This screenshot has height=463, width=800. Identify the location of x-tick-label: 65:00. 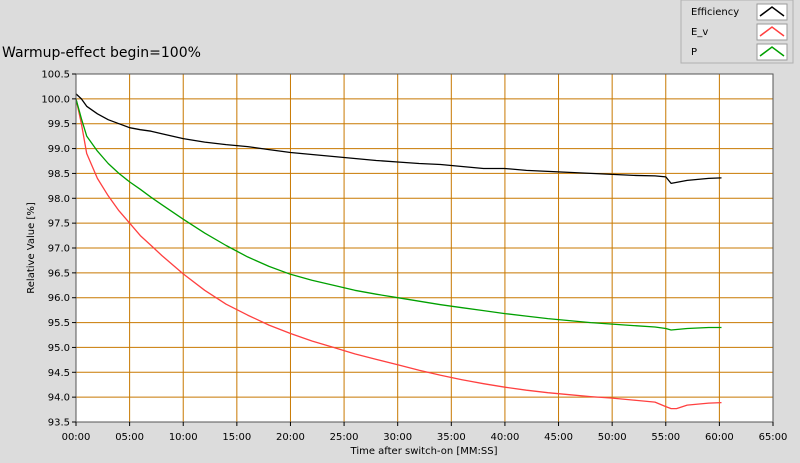
(773, 437).